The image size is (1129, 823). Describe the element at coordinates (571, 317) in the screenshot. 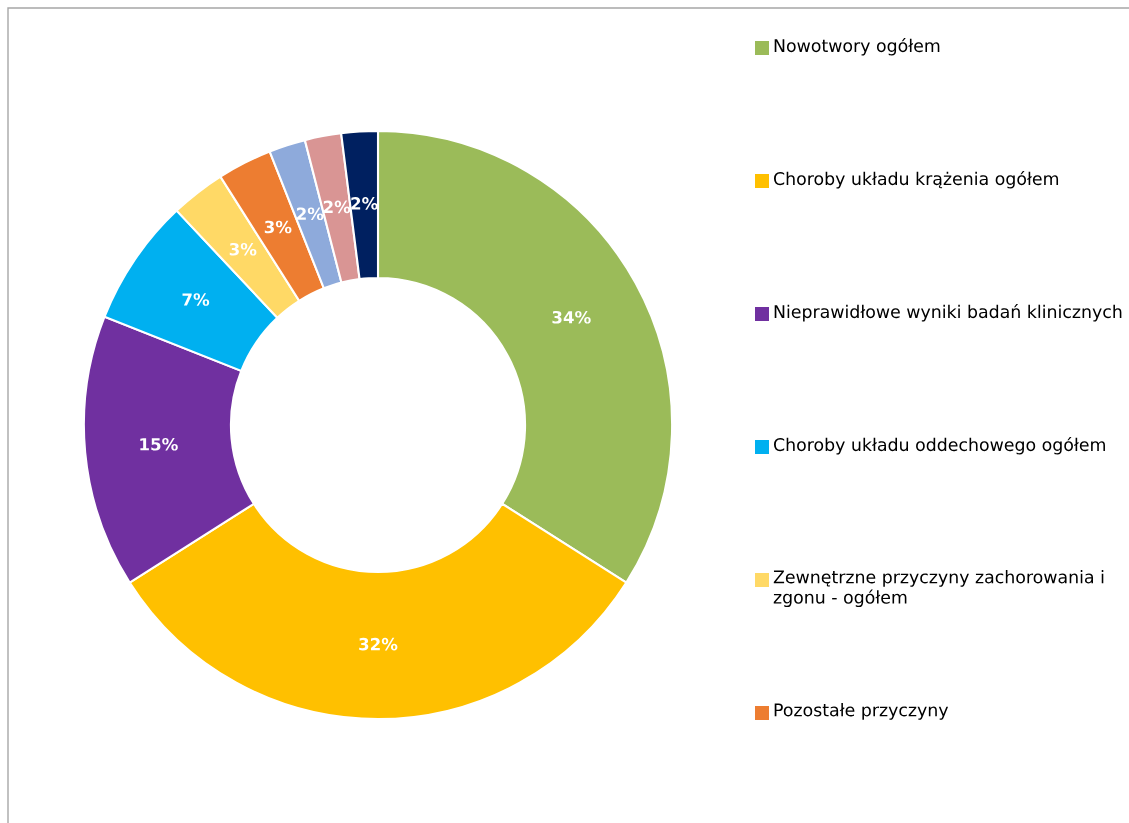

I see `data-label: 34%` at that location.